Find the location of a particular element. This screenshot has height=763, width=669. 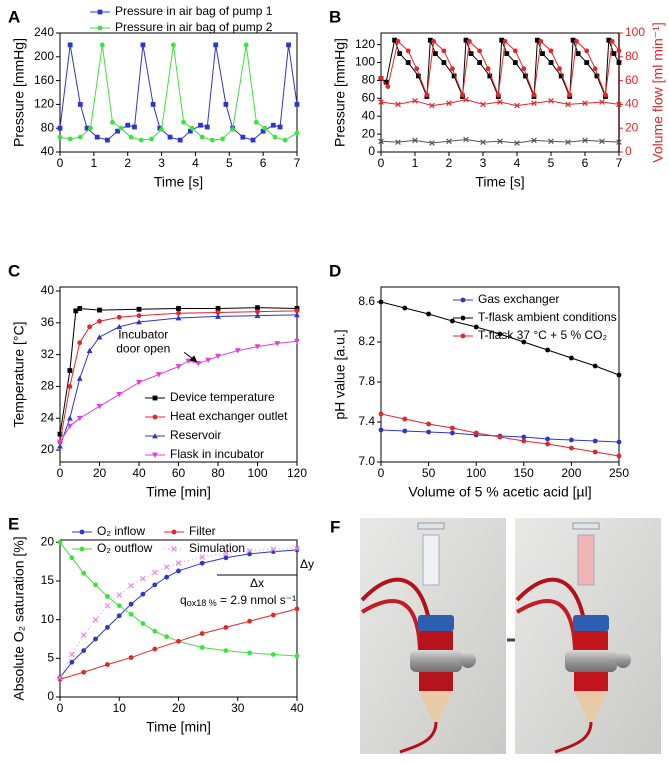

x-tick-label: 40 is located at coordinates (297, 708).